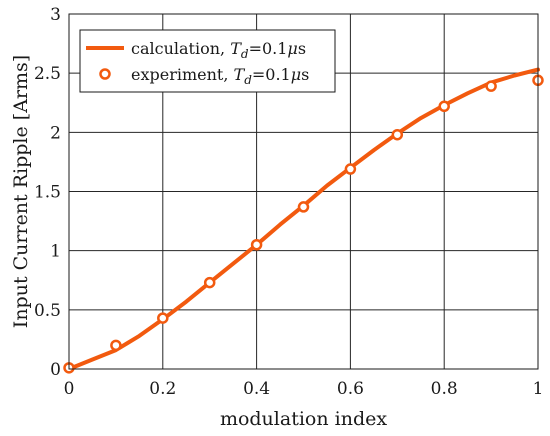 The width and height of the screenshot is (550, 436). Describe the element at coordinates (304, 389) in the screenshot. I see `x-axis-ticks: 0 0.2 0.4 0.6 0.8 1` at that location.